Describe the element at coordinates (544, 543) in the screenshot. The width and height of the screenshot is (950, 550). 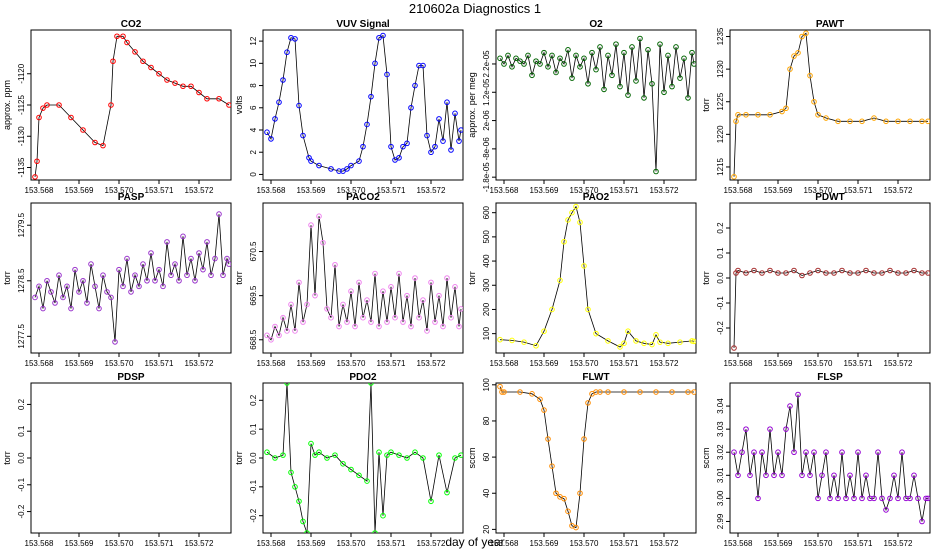
I see `flwt-x-tick-label: 153.569` at that location.